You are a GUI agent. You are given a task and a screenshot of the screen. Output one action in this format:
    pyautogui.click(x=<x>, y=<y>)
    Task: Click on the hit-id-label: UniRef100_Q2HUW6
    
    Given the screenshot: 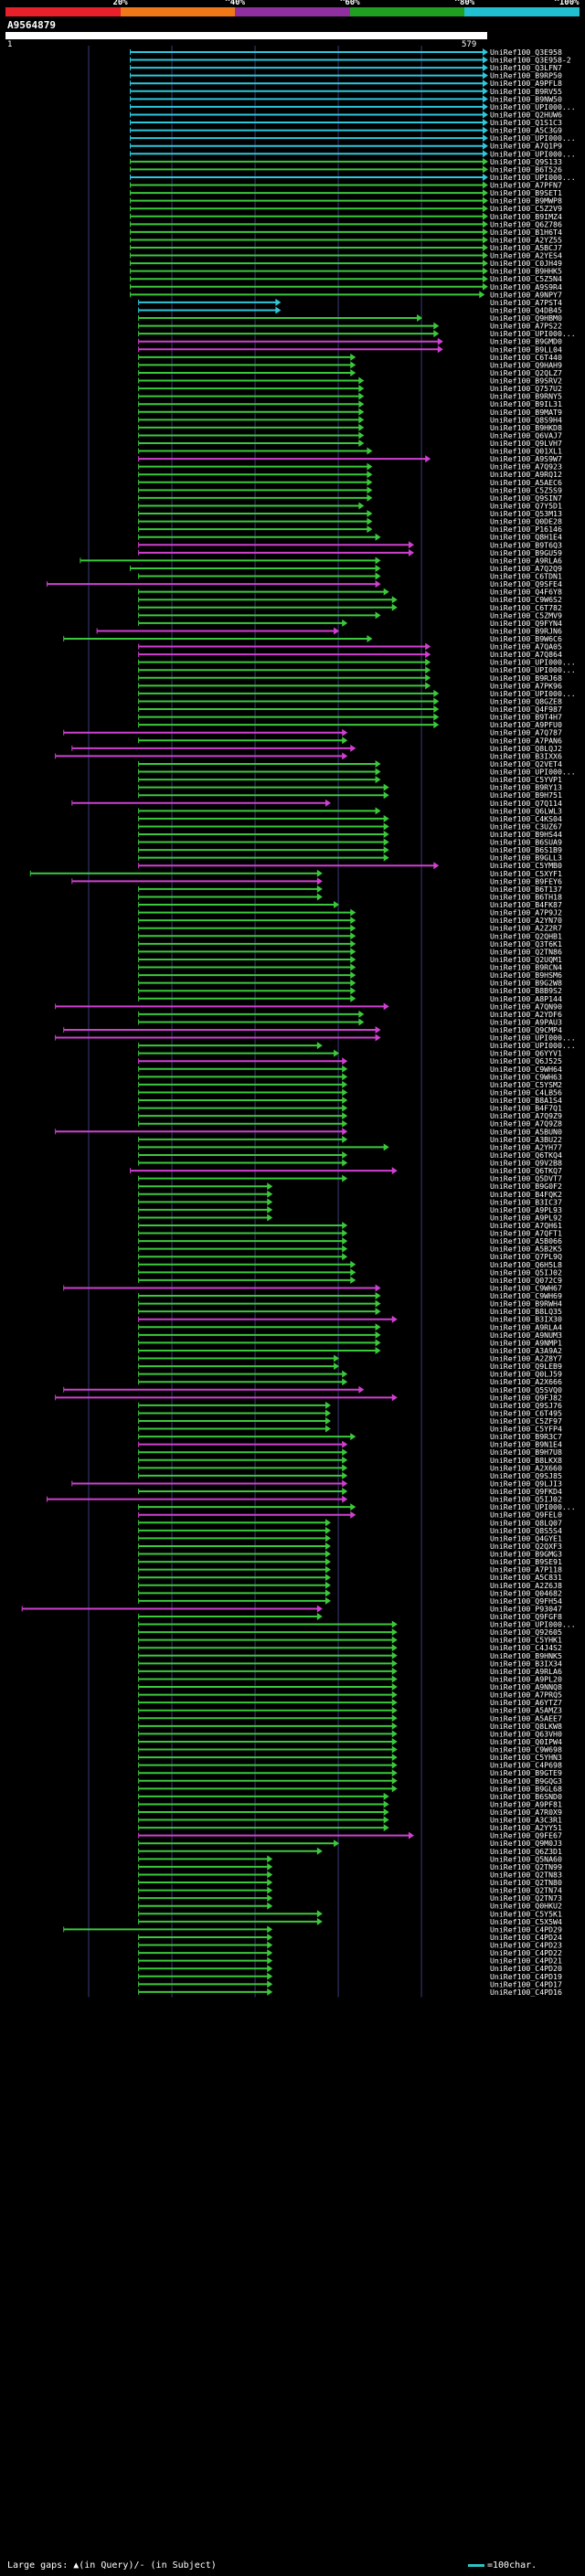 What is the action you would take?
    pyautogui.click(x=526, y=114)
    